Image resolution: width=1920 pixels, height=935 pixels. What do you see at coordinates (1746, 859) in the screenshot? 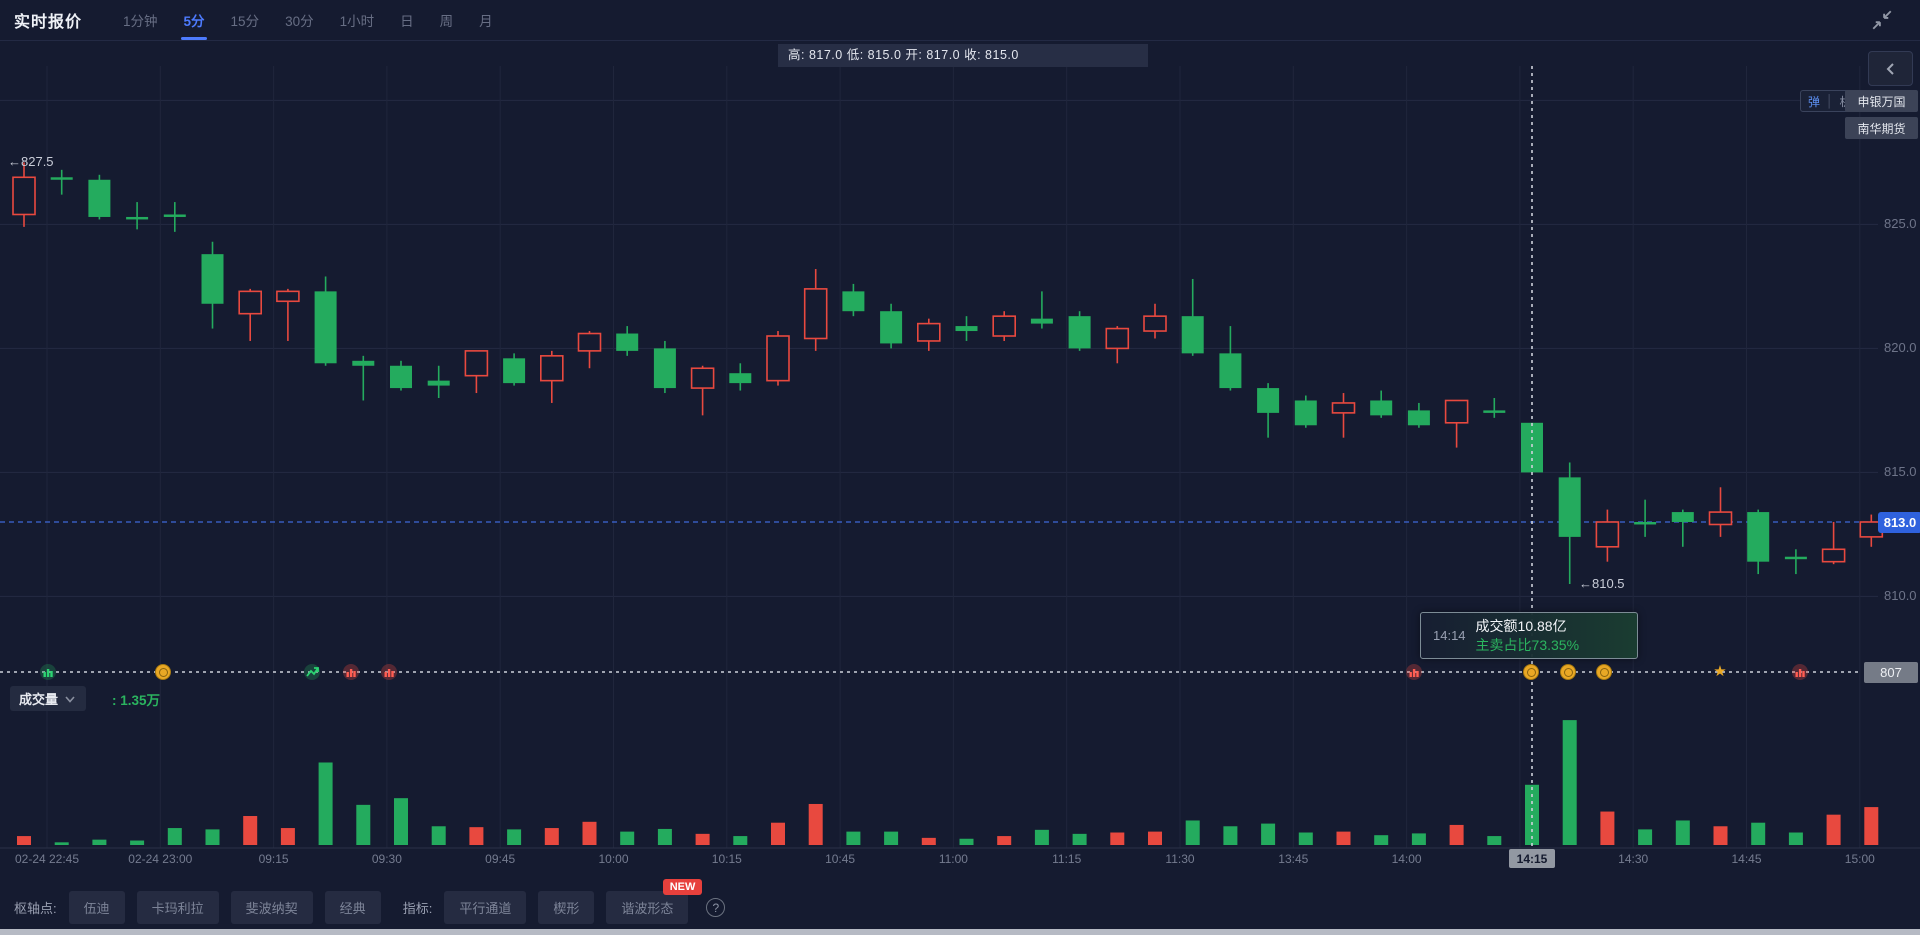
I see `time-axis-label: 14:45` at bounding box center [1746, 859].